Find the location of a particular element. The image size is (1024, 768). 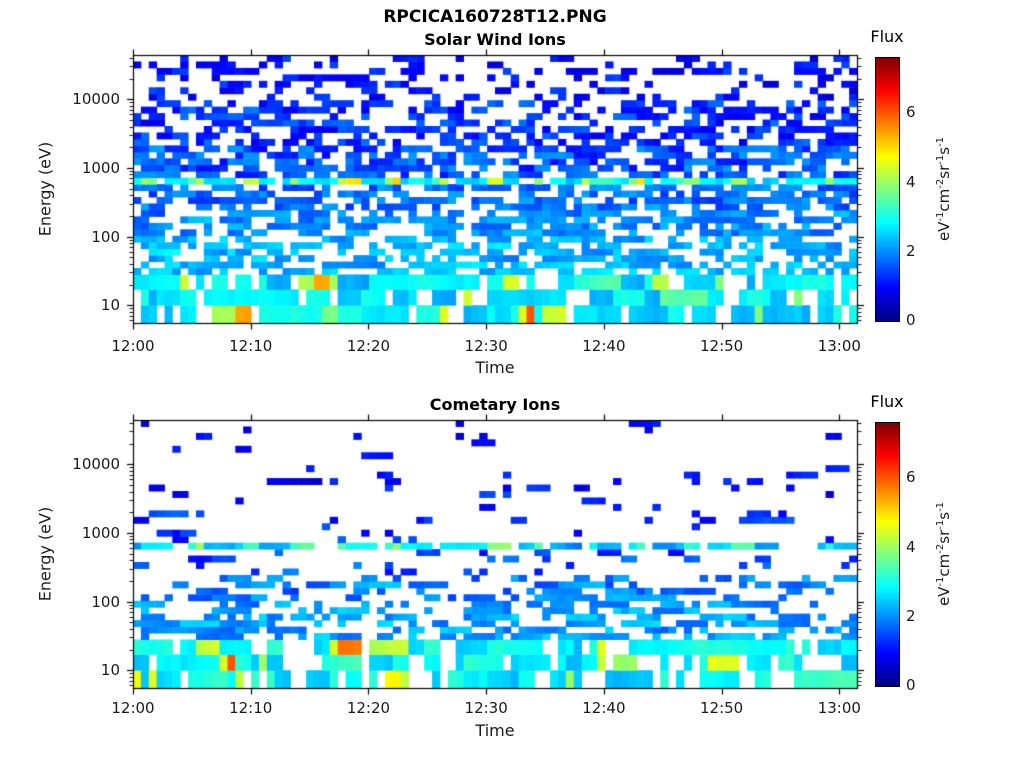

colorbar-top is located at coordinates (887, 189).